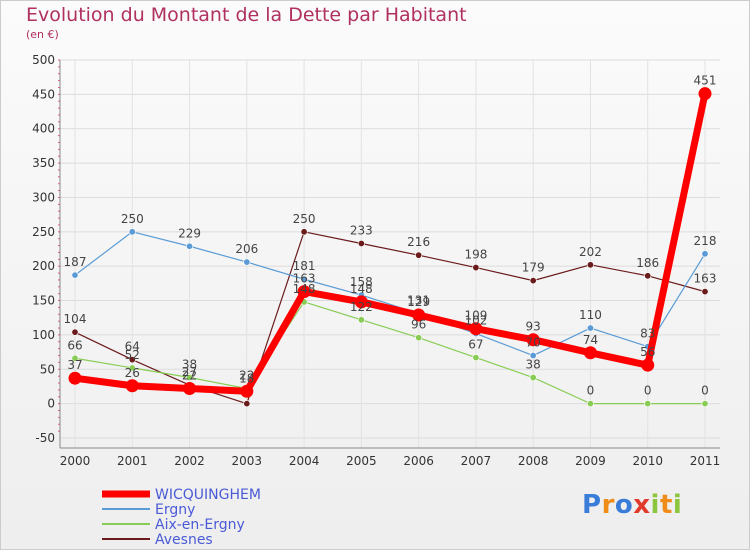  I want to click on data-label: 102, so click(475, 321).